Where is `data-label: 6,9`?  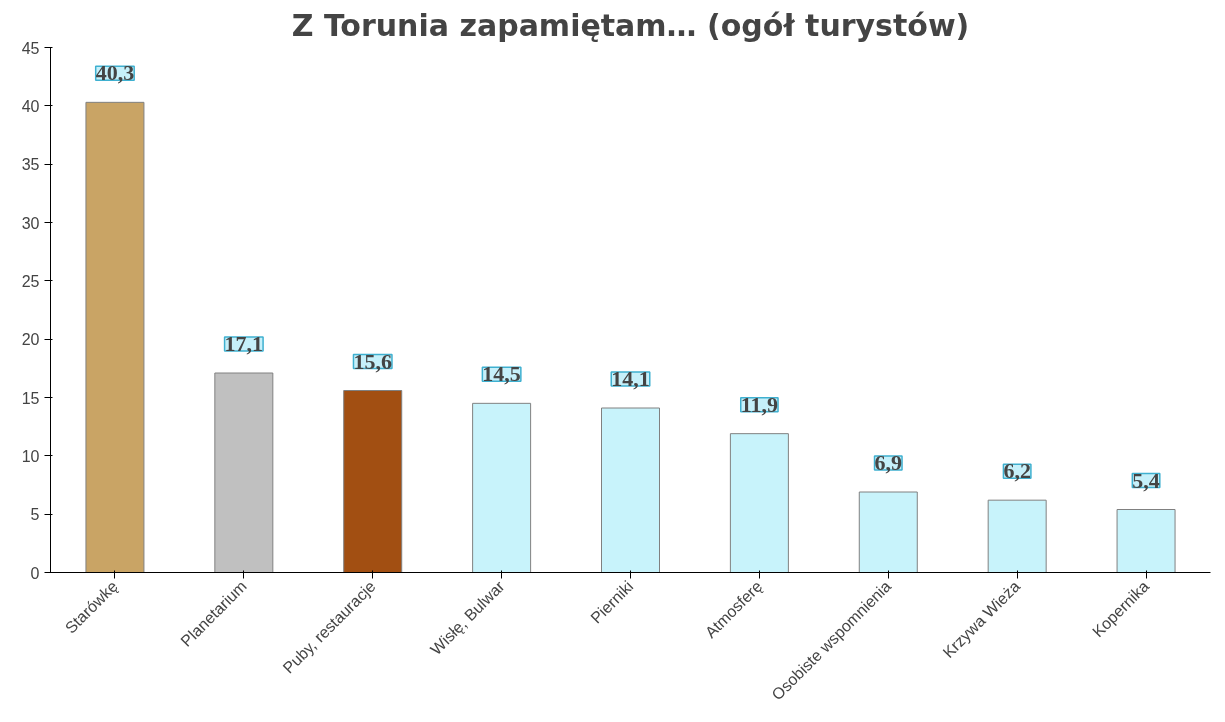
data-label: 6,9 is located at coordinates (888, 462).